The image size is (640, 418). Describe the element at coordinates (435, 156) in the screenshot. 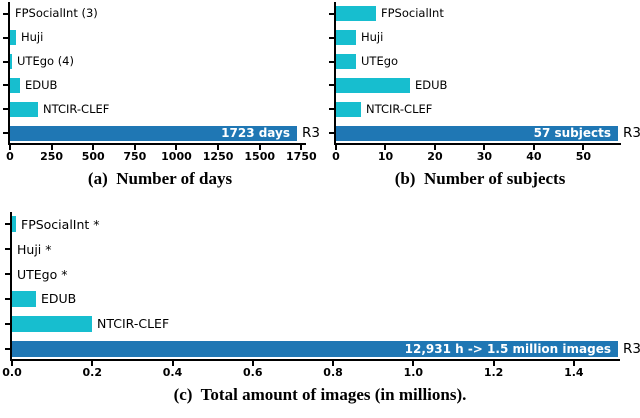

I see `x-tick-label: 20` at that location.